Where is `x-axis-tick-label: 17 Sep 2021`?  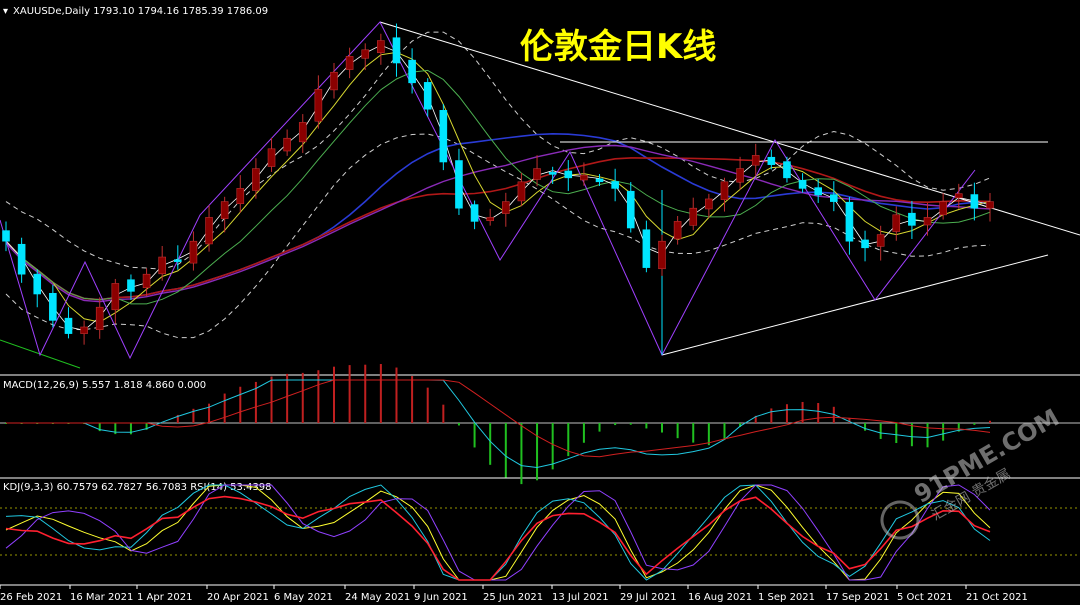 x-axis-tick-label: 17 Sep 2021 is located at coordinates (857, 597).